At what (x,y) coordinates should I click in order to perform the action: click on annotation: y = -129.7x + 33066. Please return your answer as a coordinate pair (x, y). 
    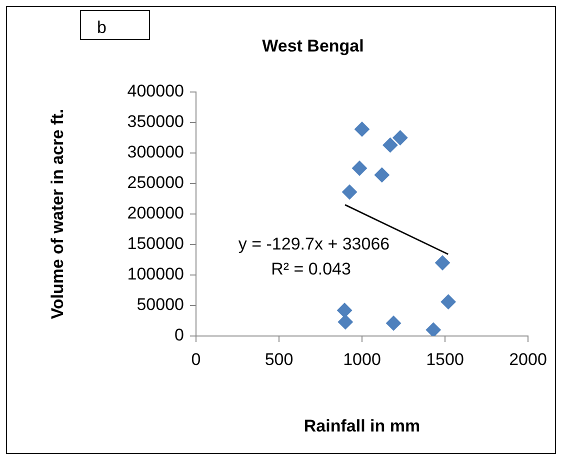
    Looking at the image, I should click on (314, 244).